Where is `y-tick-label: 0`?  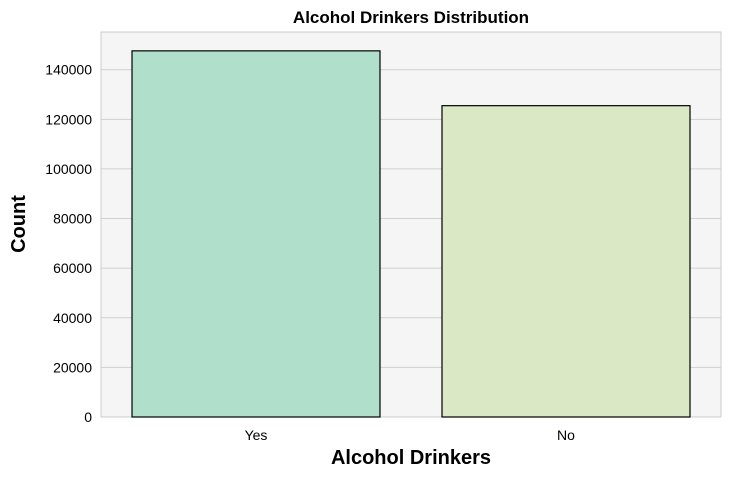
y-tick-label: 0 is located at coordinates (88, 417).